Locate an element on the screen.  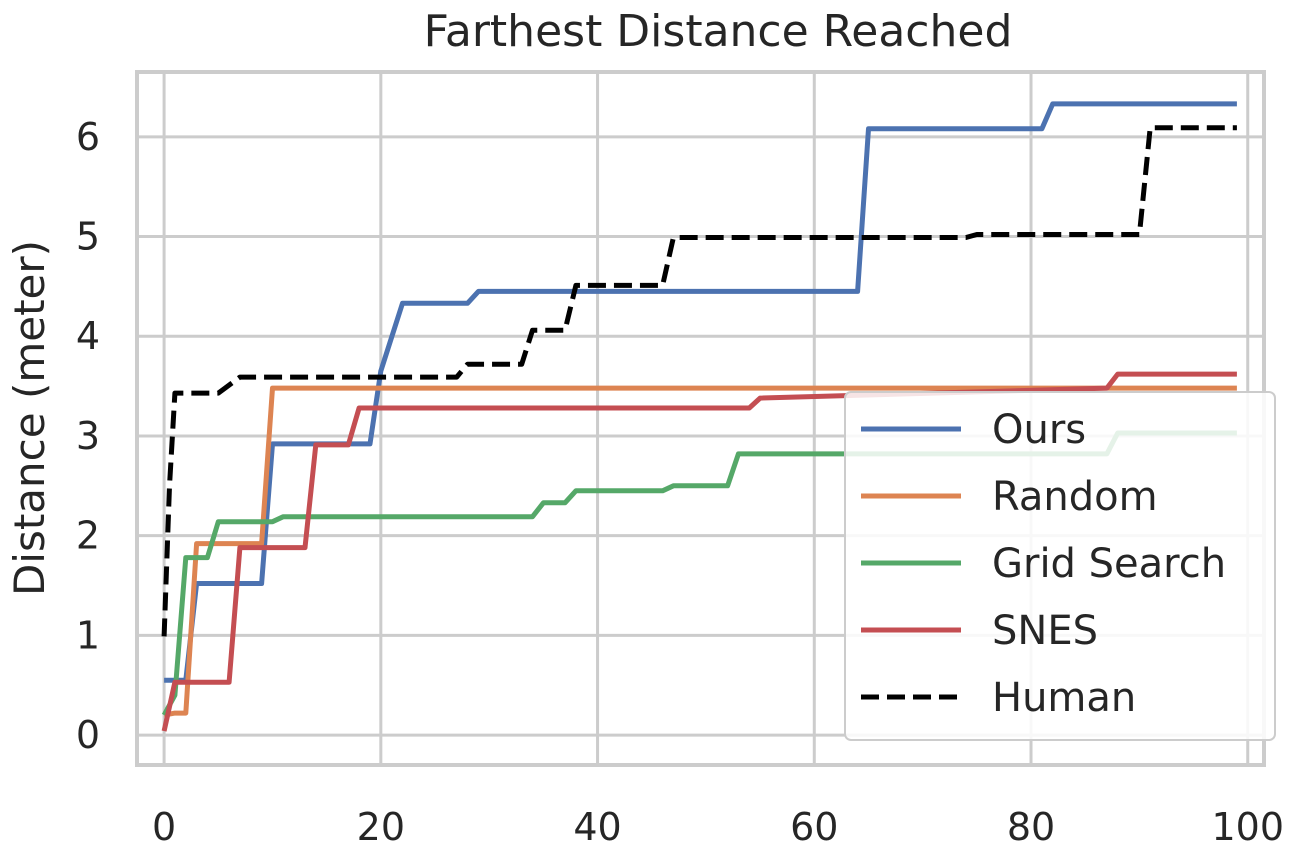
y-tick-label: 3 is located at coordinates (88, 436).